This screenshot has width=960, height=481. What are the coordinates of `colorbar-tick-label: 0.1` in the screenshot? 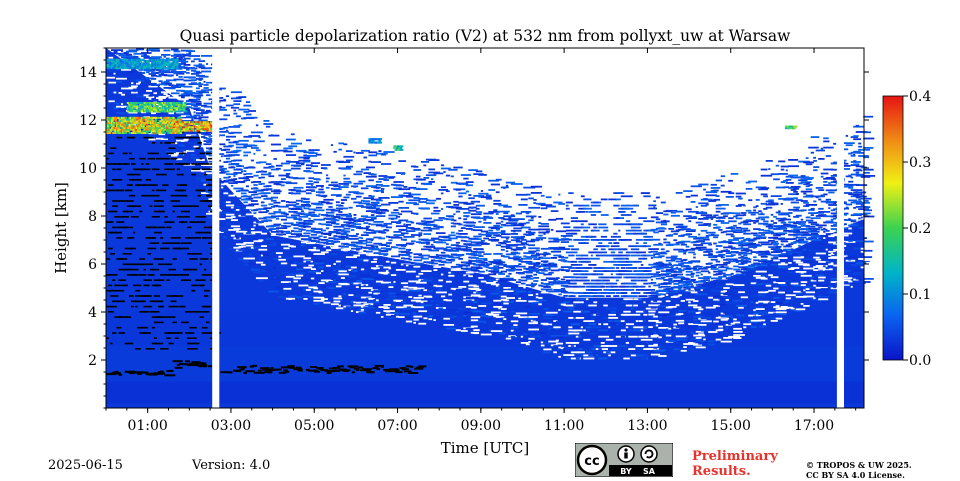 It's located at (920, 295).